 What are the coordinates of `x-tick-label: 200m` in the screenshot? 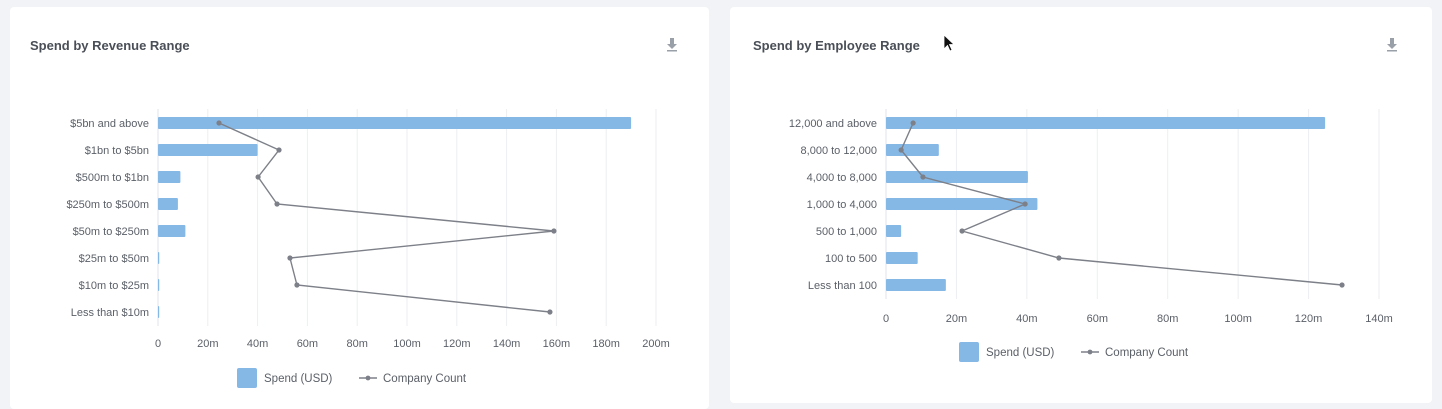 It's located at (656, 344).